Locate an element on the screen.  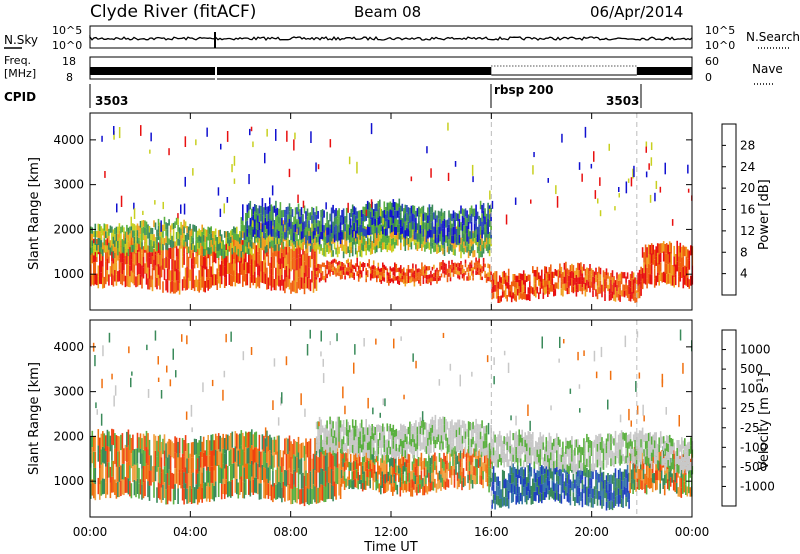
noise-tick-right-top: 10^5 is located at coordinates (720, 30).